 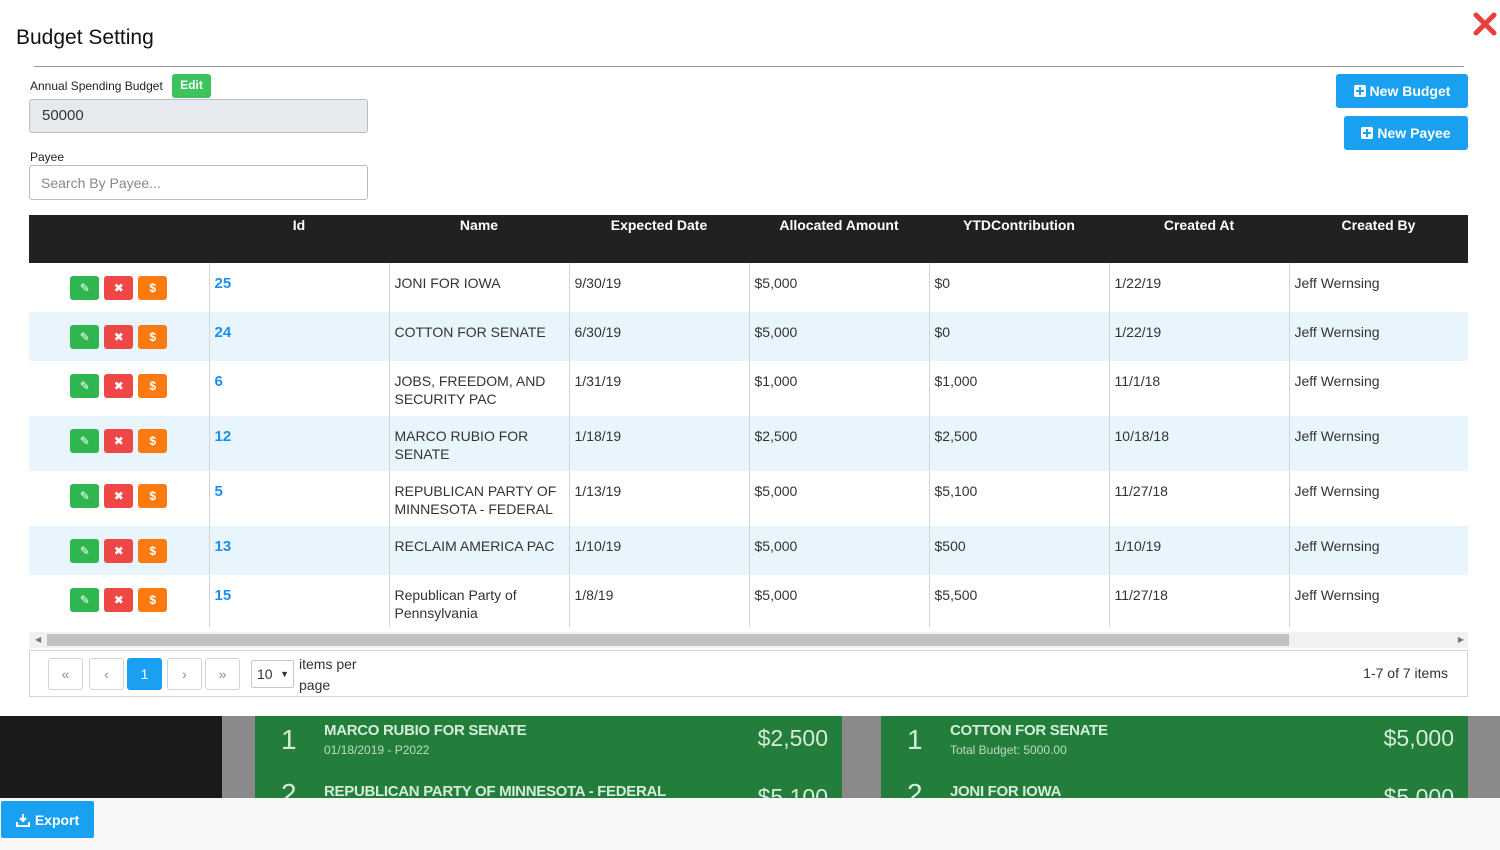 I want to click on row-name-cell: COTTON FOR SENATE, so click(x=478, y=336).